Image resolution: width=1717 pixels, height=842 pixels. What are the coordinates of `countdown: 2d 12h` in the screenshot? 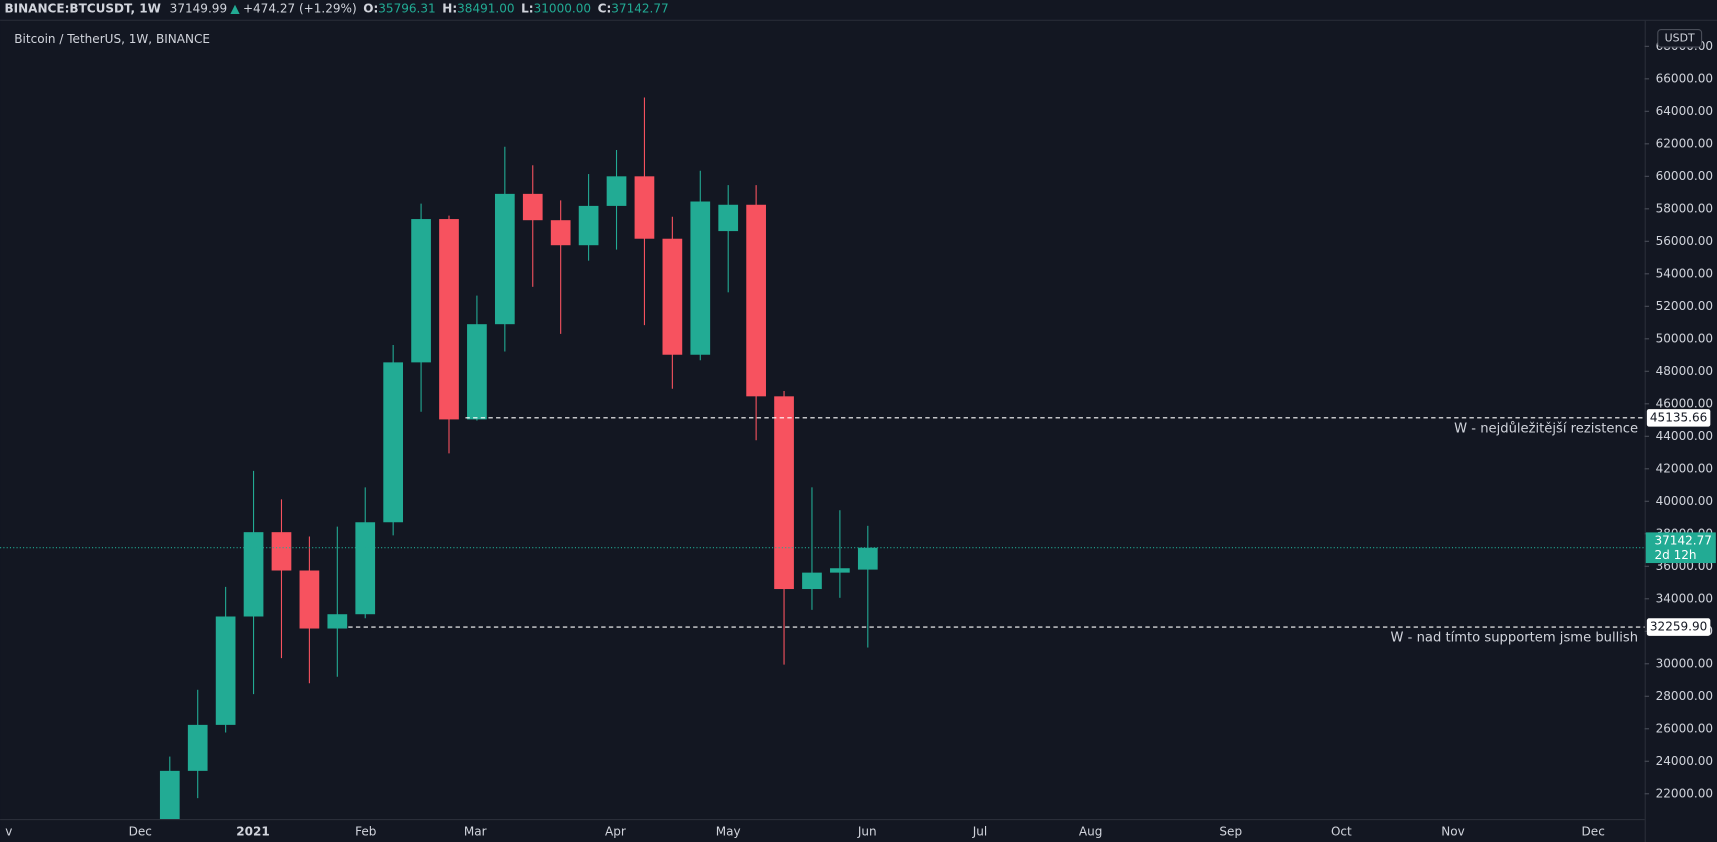 It's located at (1676, 555).